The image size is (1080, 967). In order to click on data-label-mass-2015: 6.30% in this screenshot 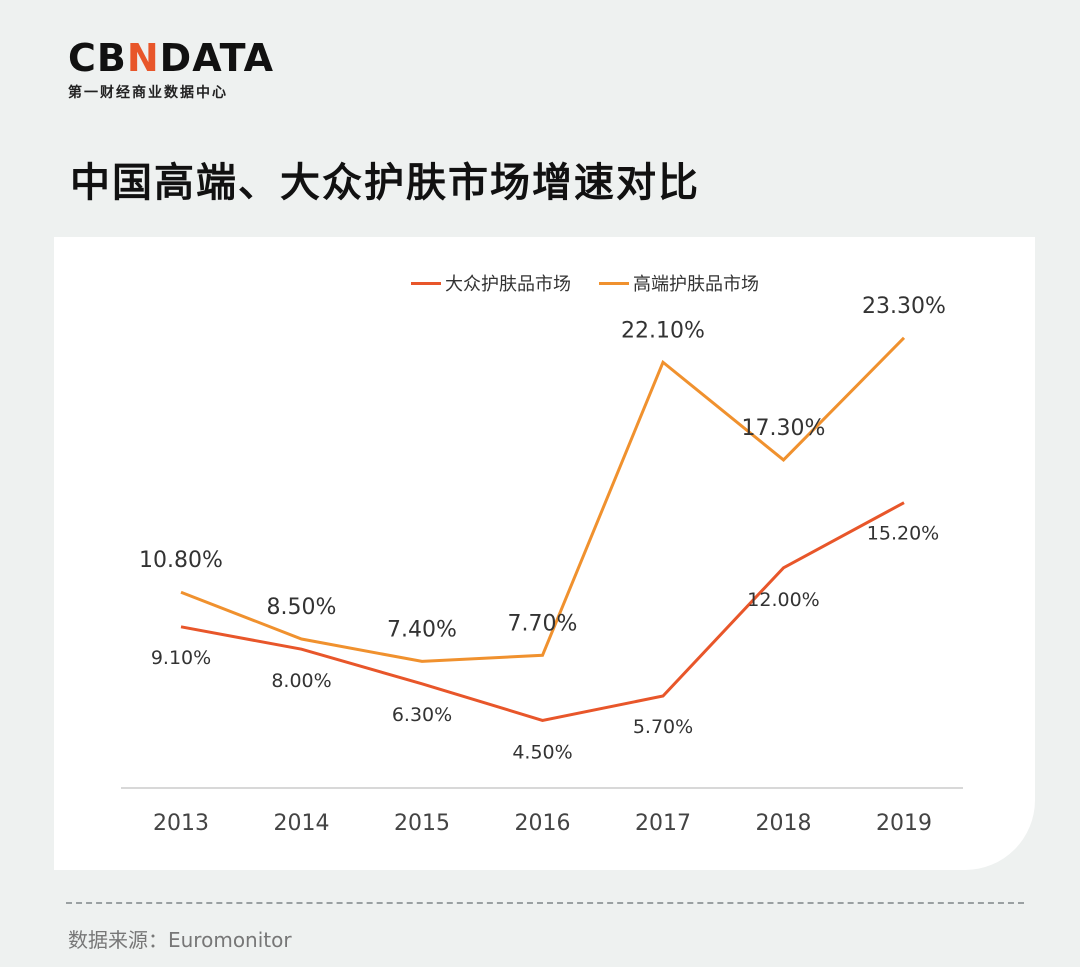, I will do `click(422, 715)`.